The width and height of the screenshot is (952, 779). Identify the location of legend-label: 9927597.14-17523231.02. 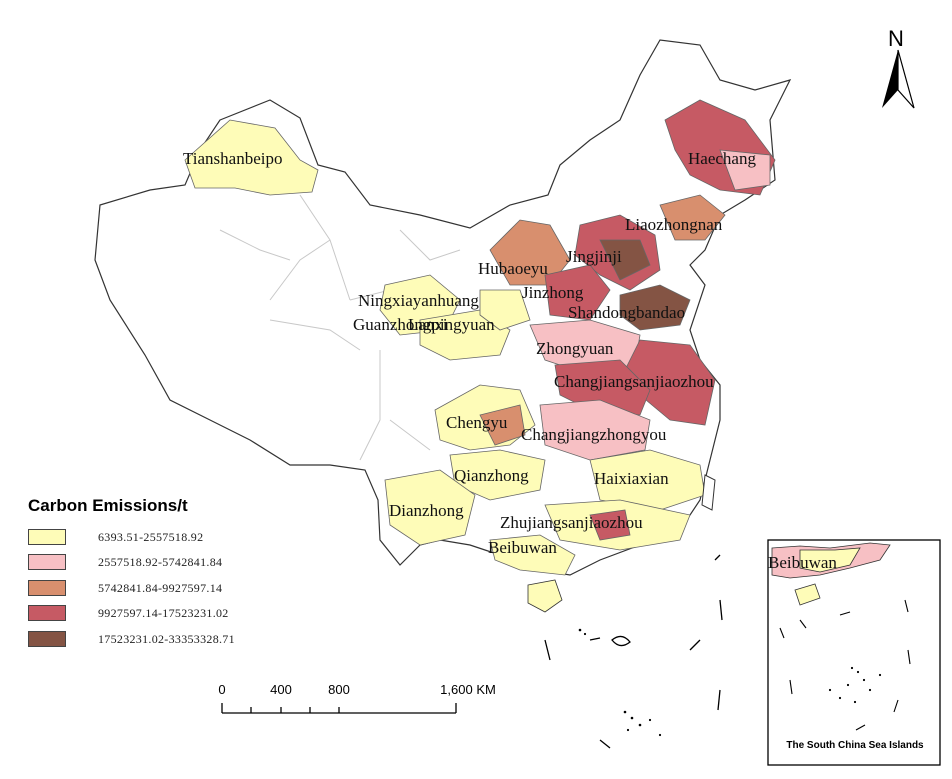
(163, 612).